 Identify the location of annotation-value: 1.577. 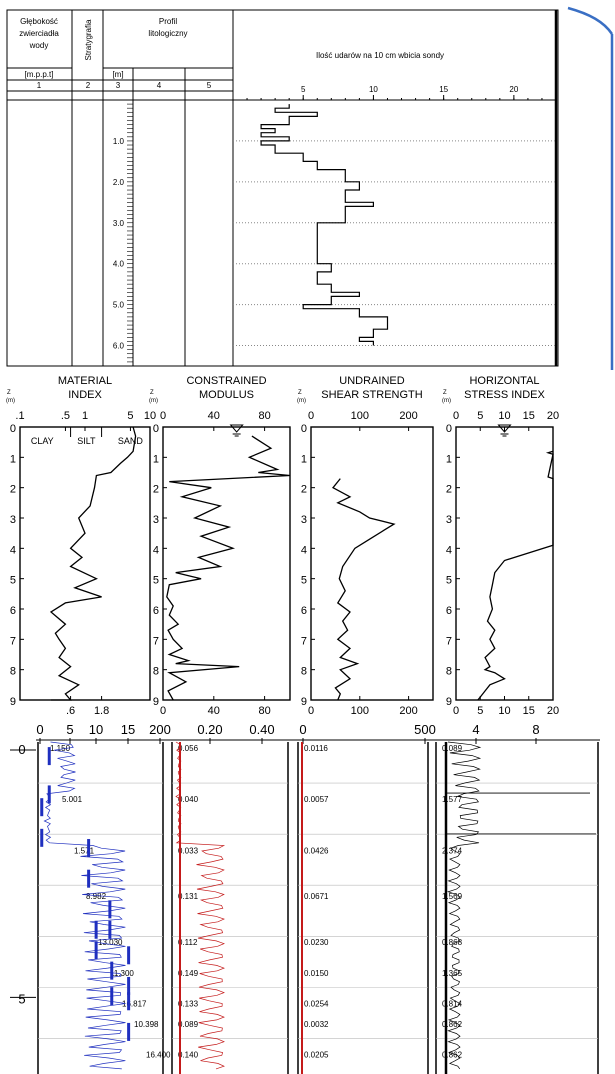
(452, 799).